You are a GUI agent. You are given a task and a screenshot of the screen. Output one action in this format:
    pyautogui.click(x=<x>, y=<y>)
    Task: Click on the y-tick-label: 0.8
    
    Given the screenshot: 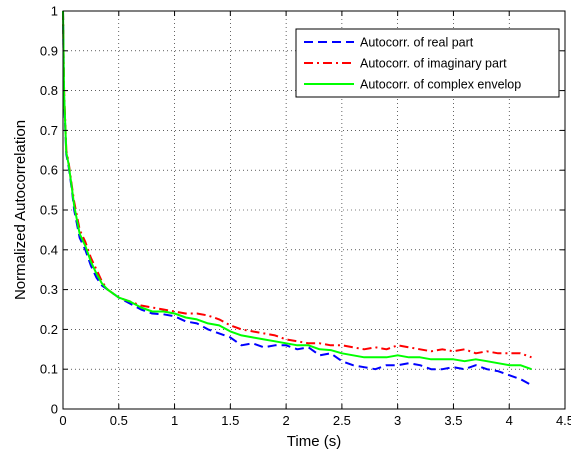 What is the action you would take?
    pyautogui.click(x=49, y=90)
    